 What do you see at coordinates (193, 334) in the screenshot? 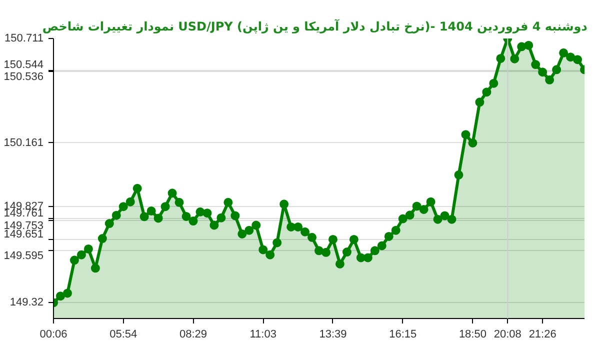
I see `x-tick-label: 08:29` at bounding box center [193, 334].